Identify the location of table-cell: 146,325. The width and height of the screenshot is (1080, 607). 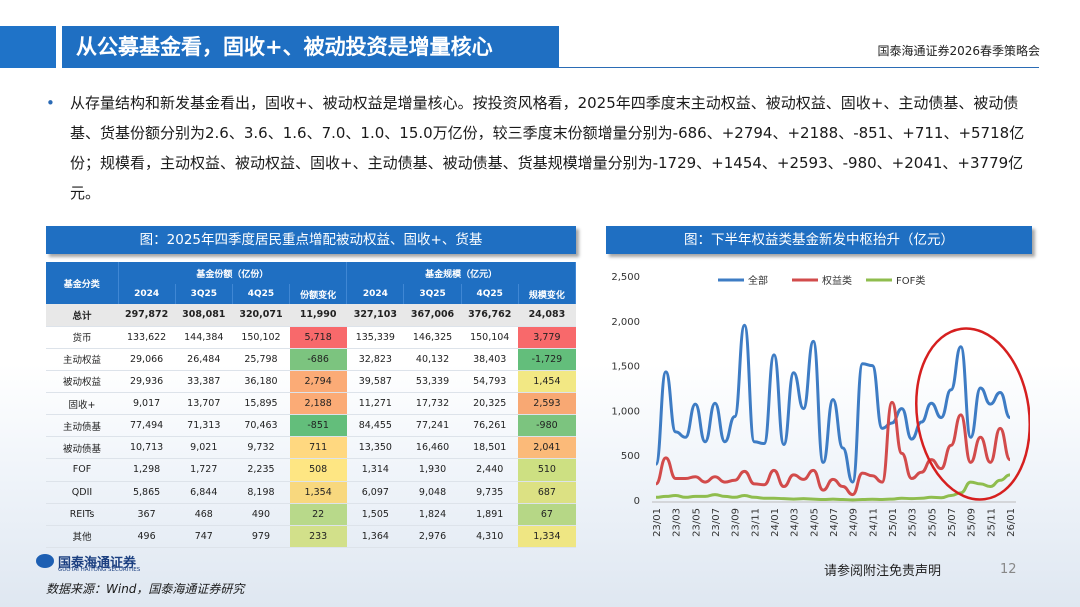
(432, 337).